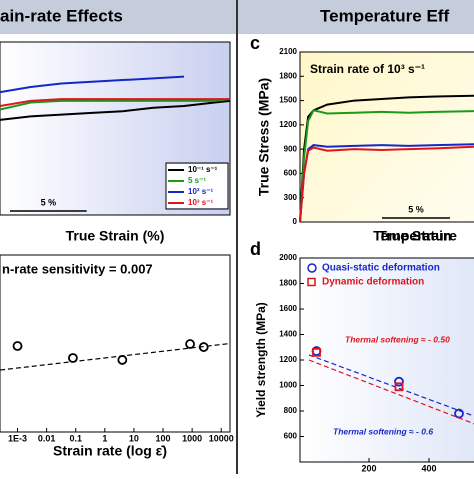 The image size is (474, 479). What do you see at coordinates (192, 438) in the screenshot?
I see `x-tick-label: 1000` at bounding box center [192, 438].